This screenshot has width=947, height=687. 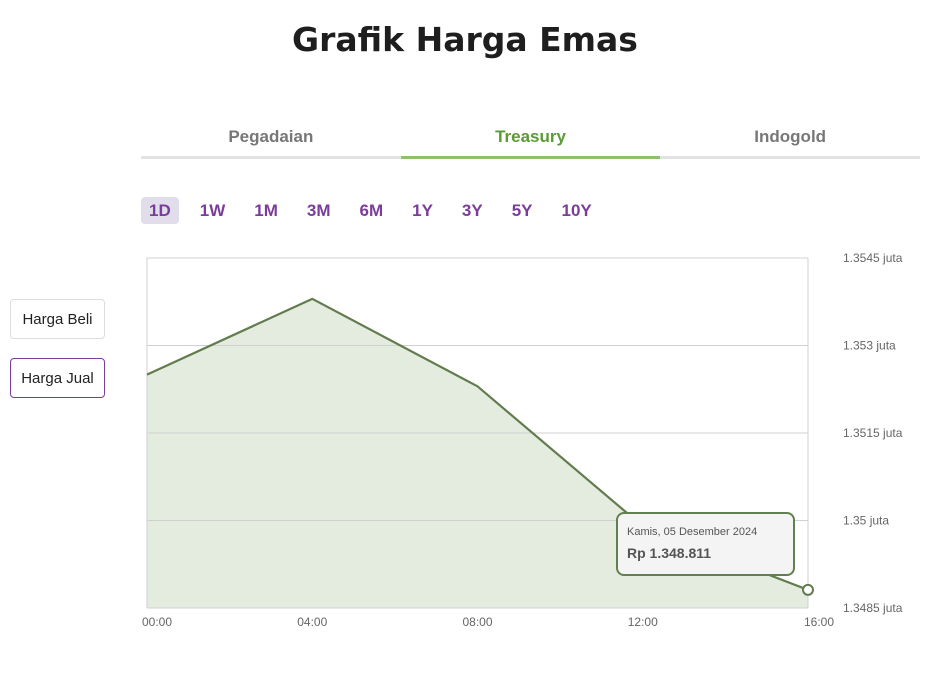 I want to click on tab-pegadaian: Pegadaian, so click(x=271, y=136).